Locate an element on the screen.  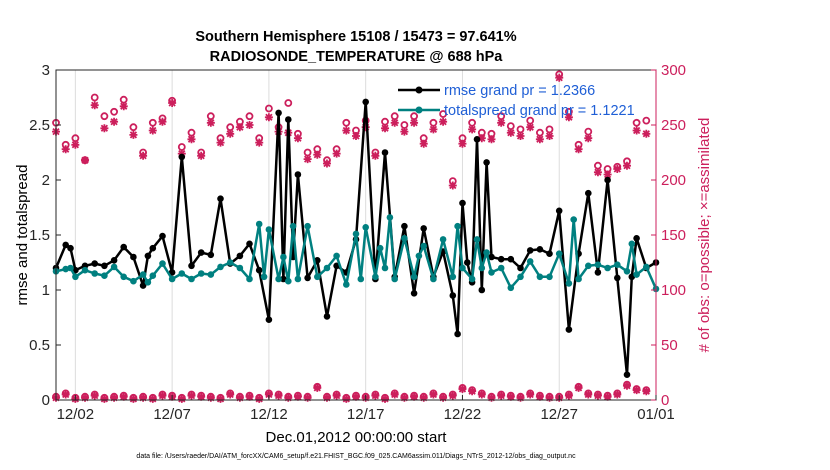
y-left-tick-label: 1.5 is located at coordinates (39, 235).